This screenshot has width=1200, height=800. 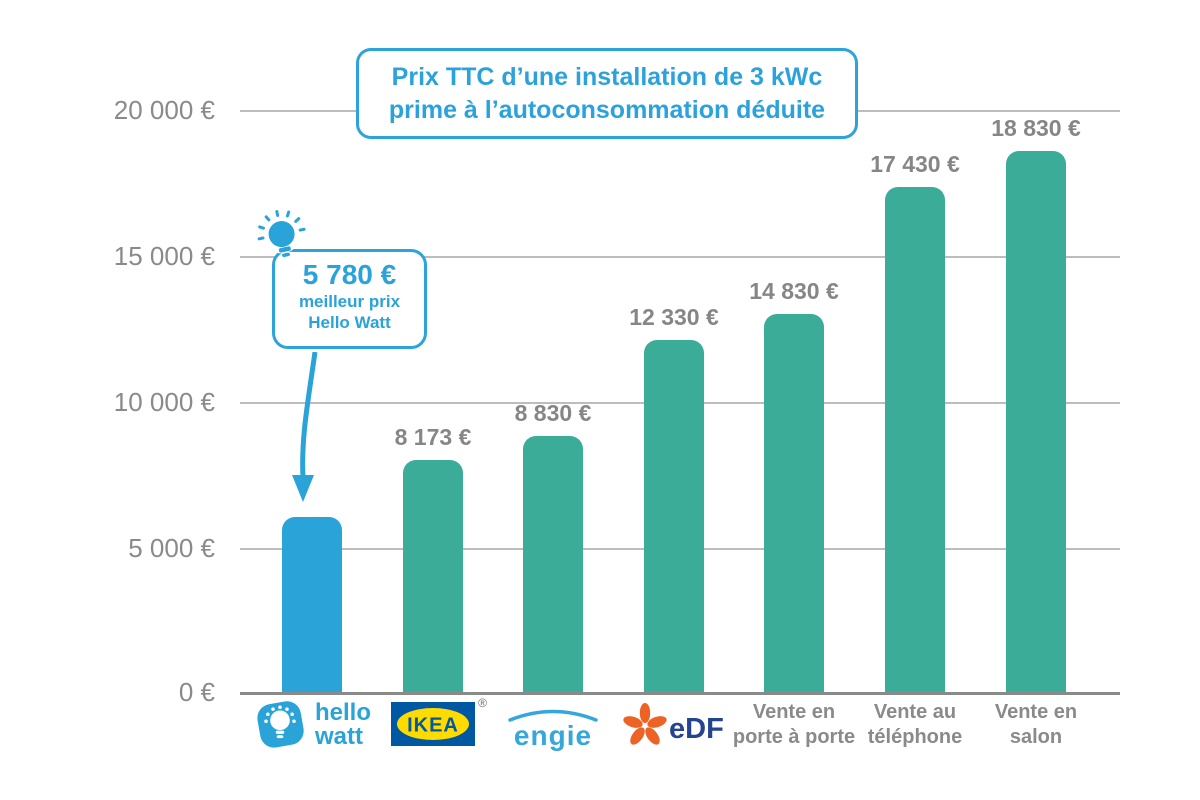 What do you see at coordinates (339, 736) in the screenshot?
I see `hello-watt-label-line-2: watt` at bounding box center [339, 736].